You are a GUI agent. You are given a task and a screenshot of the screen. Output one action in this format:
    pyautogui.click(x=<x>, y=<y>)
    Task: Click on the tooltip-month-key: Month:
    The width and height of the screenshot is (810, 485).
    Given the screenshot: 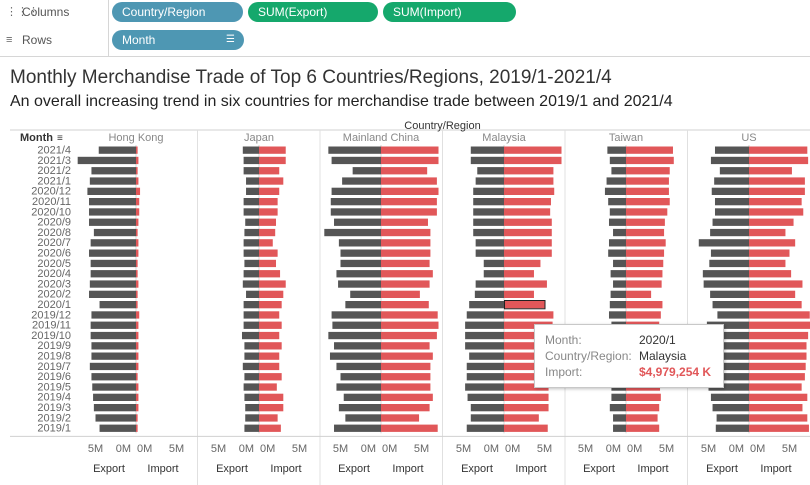 What is the action you would take?
    pyautogui.click(x=563, y=340)
    